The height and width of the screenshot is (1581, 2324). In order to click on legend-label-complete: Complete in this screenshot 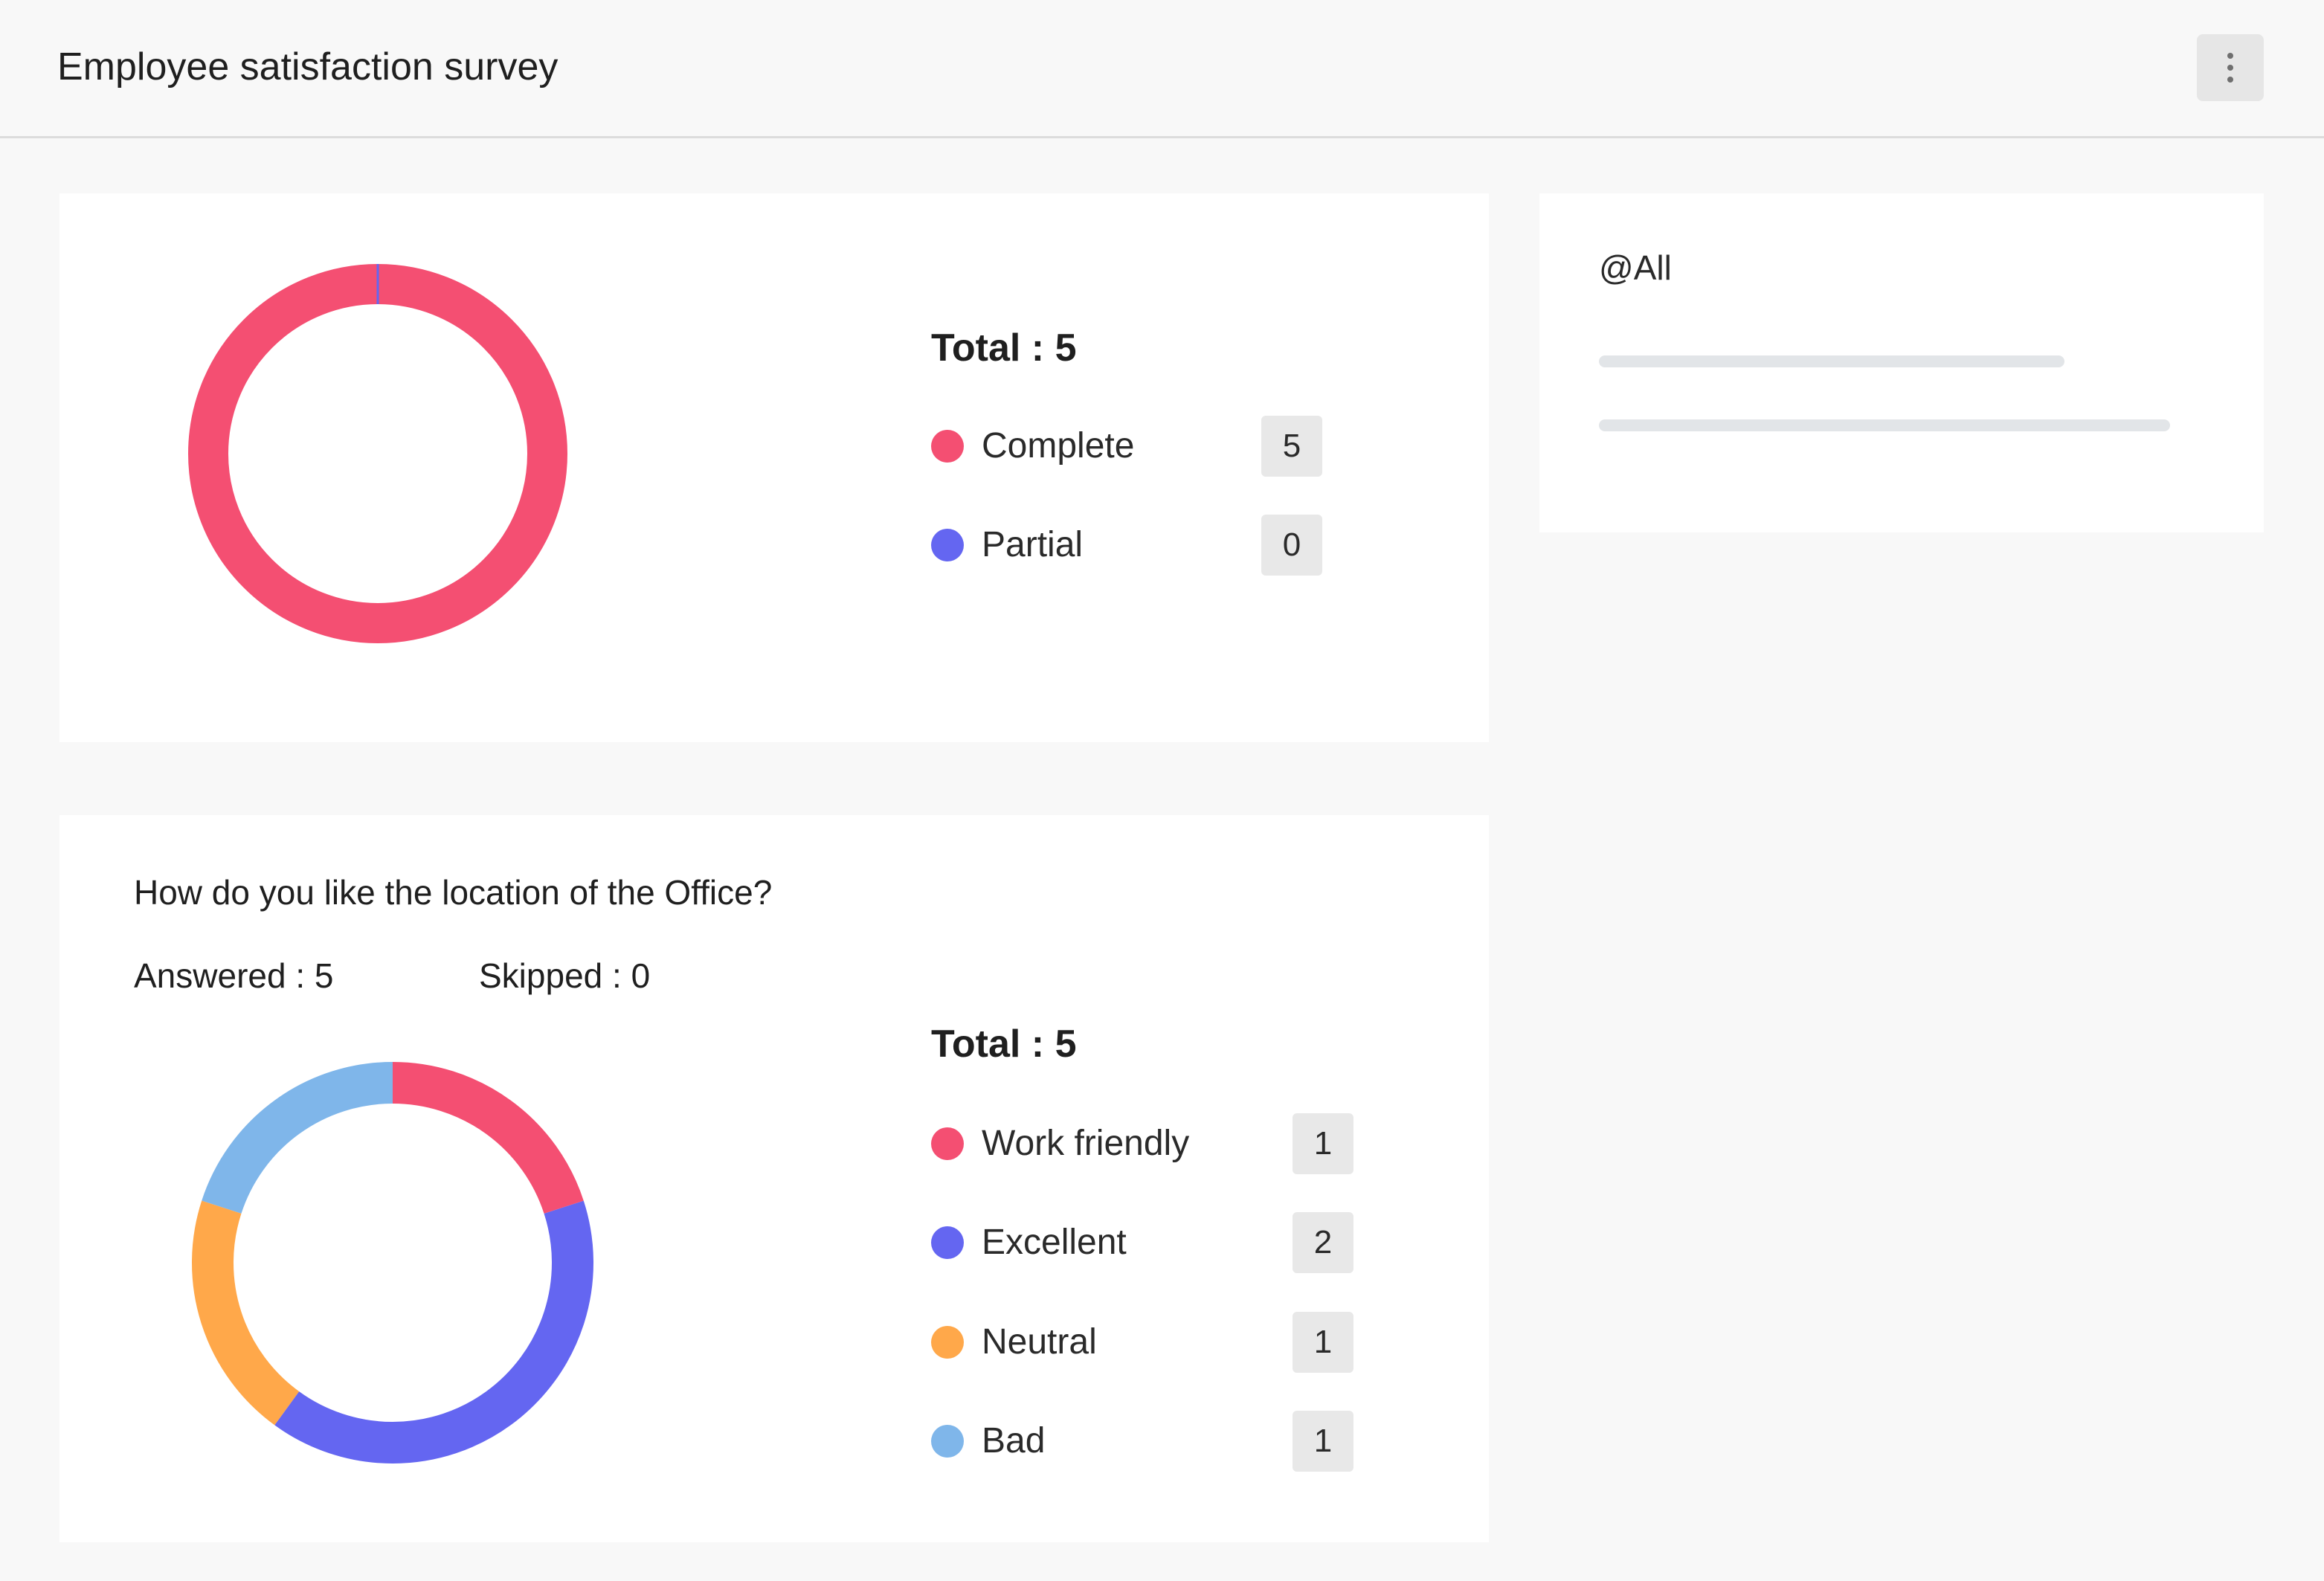, I will do `click(1058, 446)`.